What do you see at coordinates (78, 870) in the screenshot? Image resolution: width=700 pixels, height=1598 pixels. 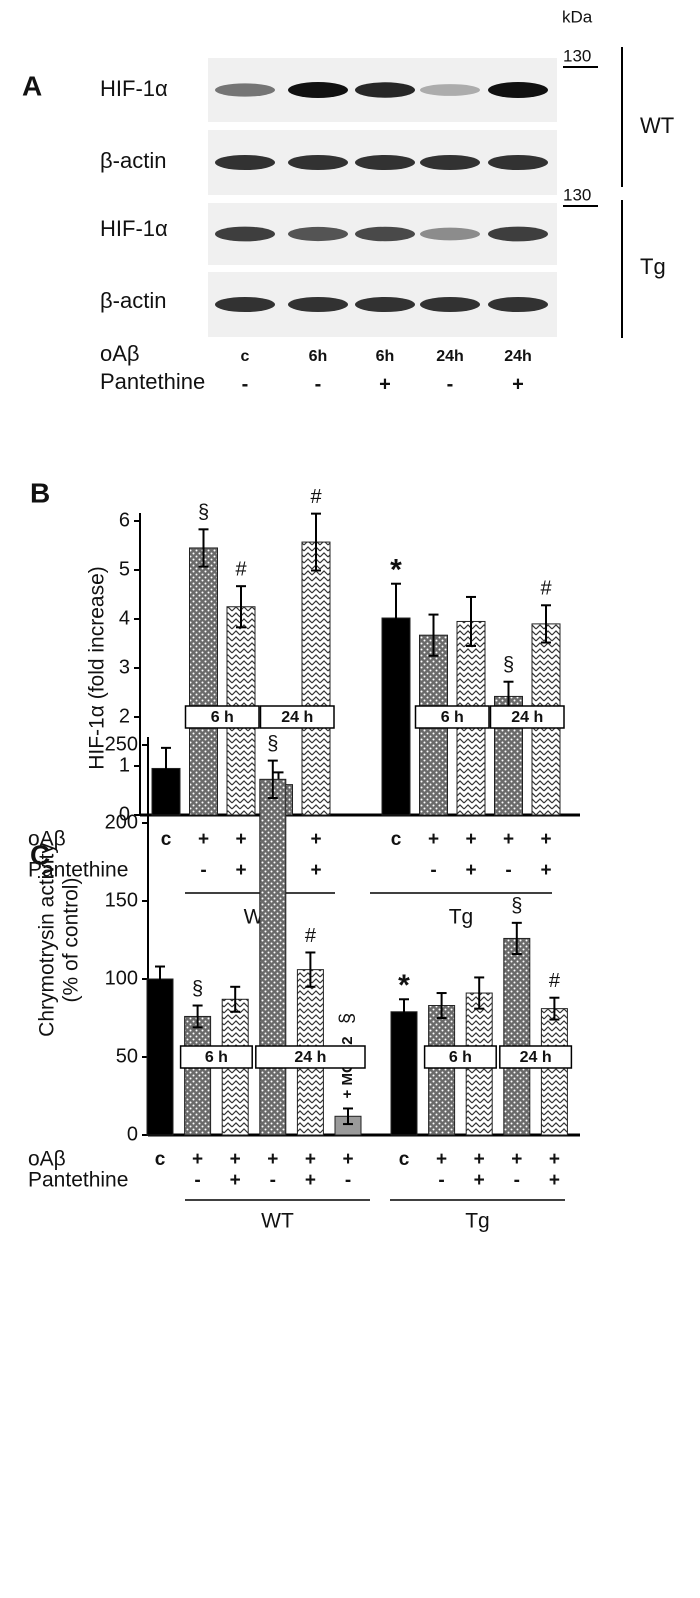 I see `row-label: Pantethine` at bounding box center [78, 870].